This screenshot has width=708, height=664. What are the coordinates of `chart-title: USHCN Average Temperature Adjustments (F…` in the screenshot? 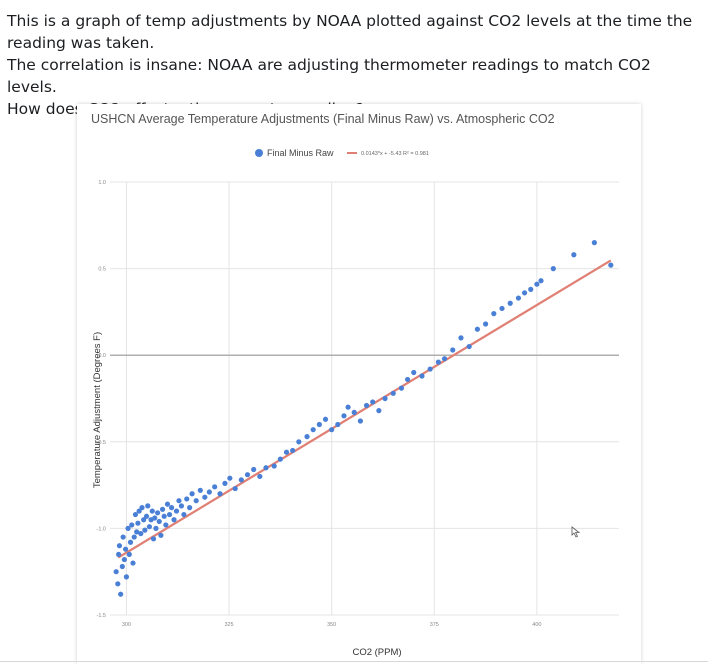 It's located at (323, 119).